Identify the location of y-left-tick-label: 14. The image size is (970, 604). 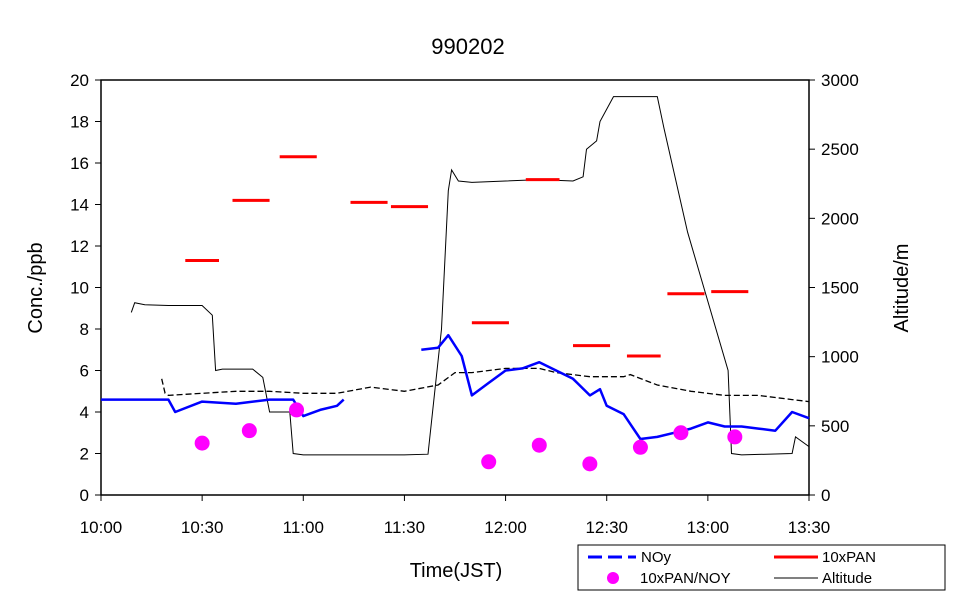
(79, 205).